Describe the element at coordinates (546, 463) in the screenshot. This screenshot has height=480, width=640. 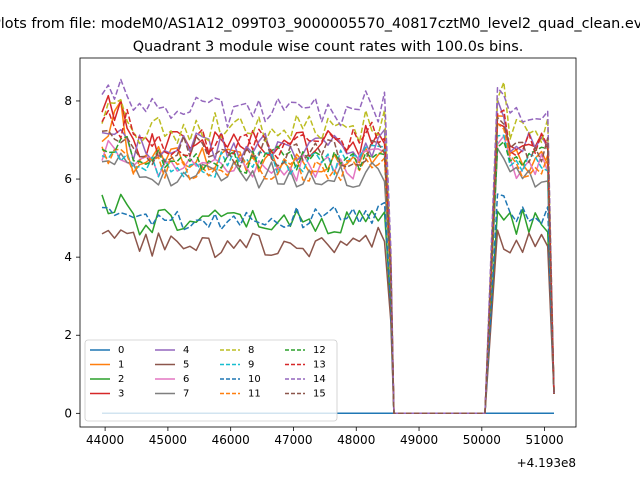
I see `x-offset-label: +4.193e8` at that location.